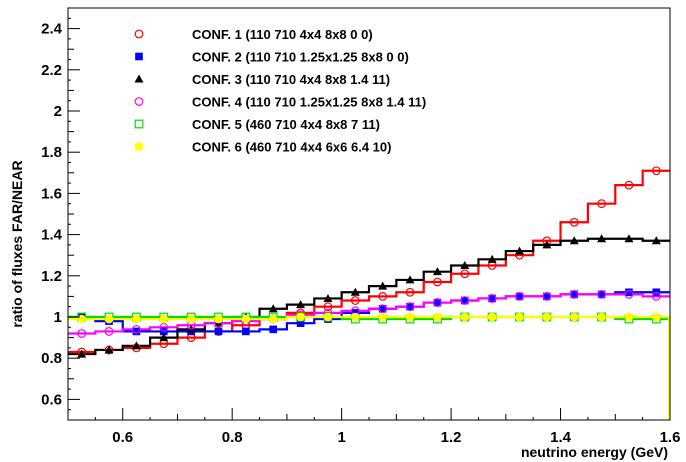 The image size is (686, 462). Describe the element at coordinates (52, 29) in the screenshot. I see `y-tick-label: 2.4` at that location.